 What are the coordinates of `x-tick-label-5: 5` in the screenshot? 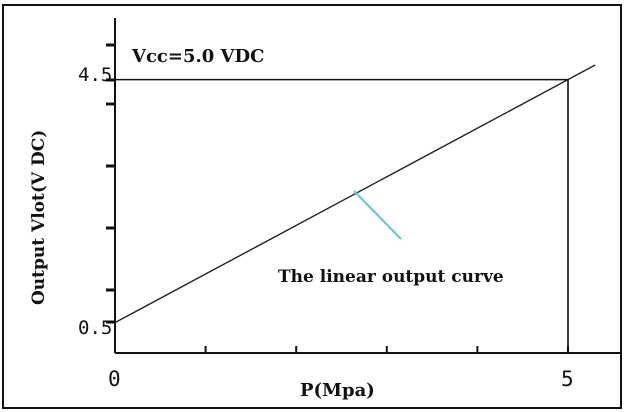 It's located at (567, 379).